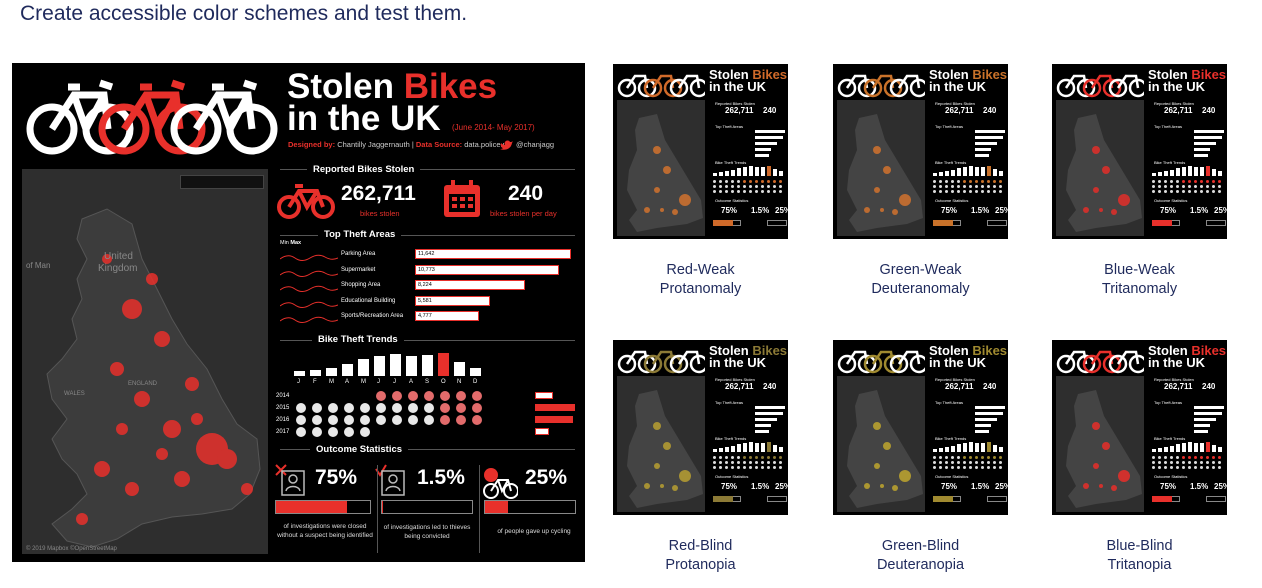 This screenshot has height=588, width=1262. What do you see at coordinates (748, 74) in the screenshot?
I see `thumb-title-line1: Stolen Bikes` at bounding box center [748, 74].